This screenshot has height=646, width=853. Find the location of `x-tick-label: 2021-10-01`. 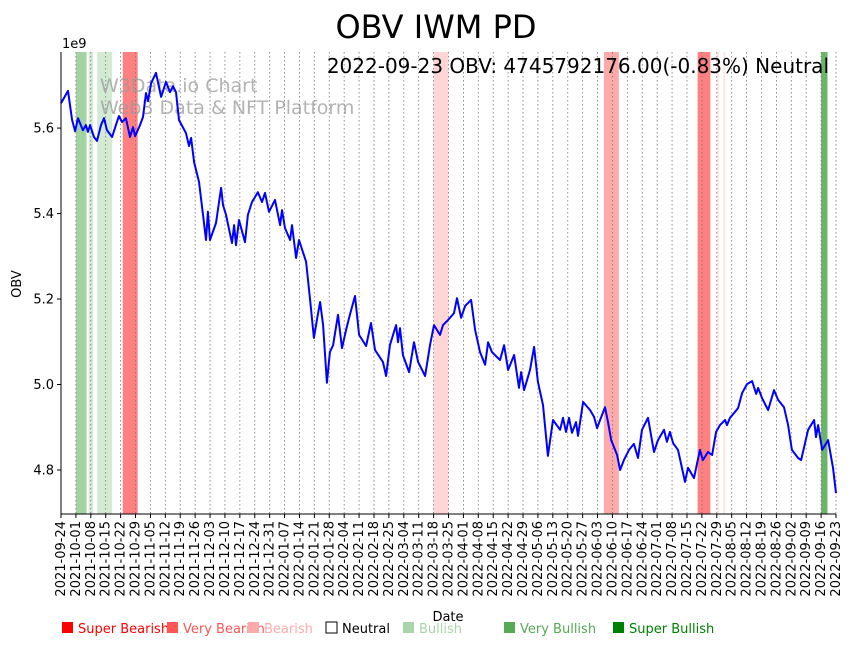

x-tick-label: 2021-10-01 is located at coordinates (76, 559).